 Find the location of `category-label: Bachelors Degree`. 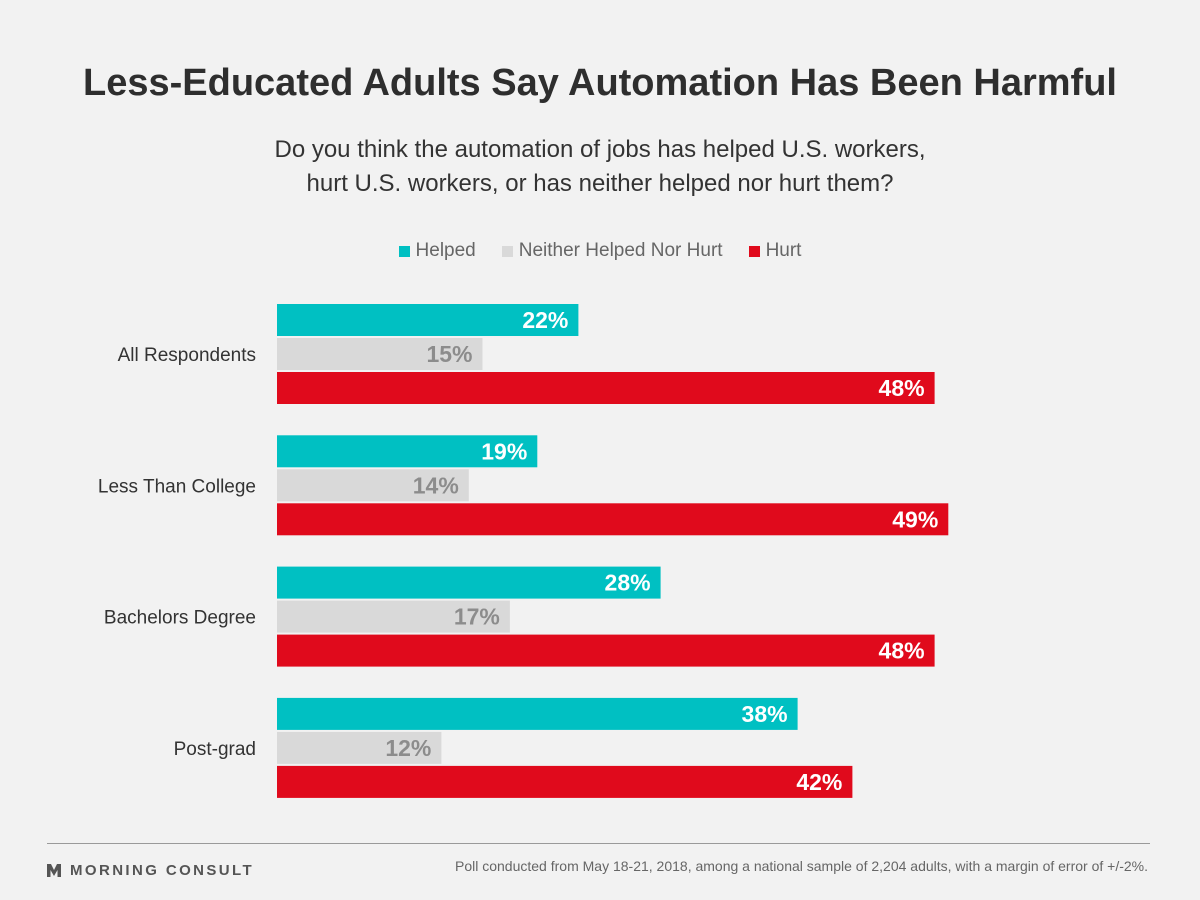

category-label: Bachelors Degree is located at coordinates (180, 618).